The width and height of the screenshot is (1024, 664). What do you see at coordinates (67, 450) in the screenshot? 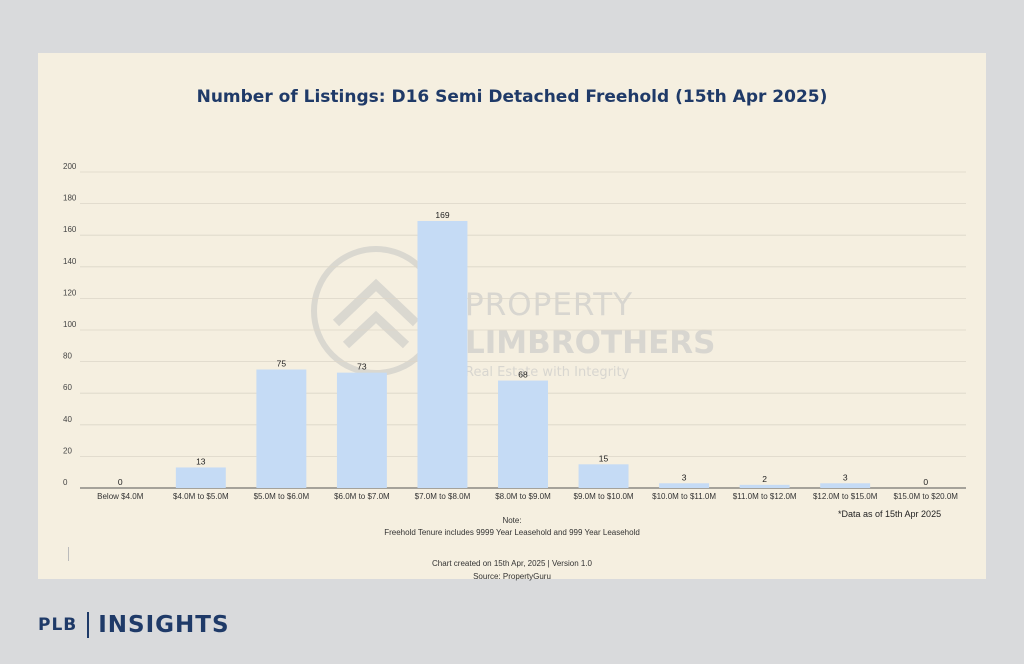
I see `y-tick-label: 20` at bounding box center [67, 450].